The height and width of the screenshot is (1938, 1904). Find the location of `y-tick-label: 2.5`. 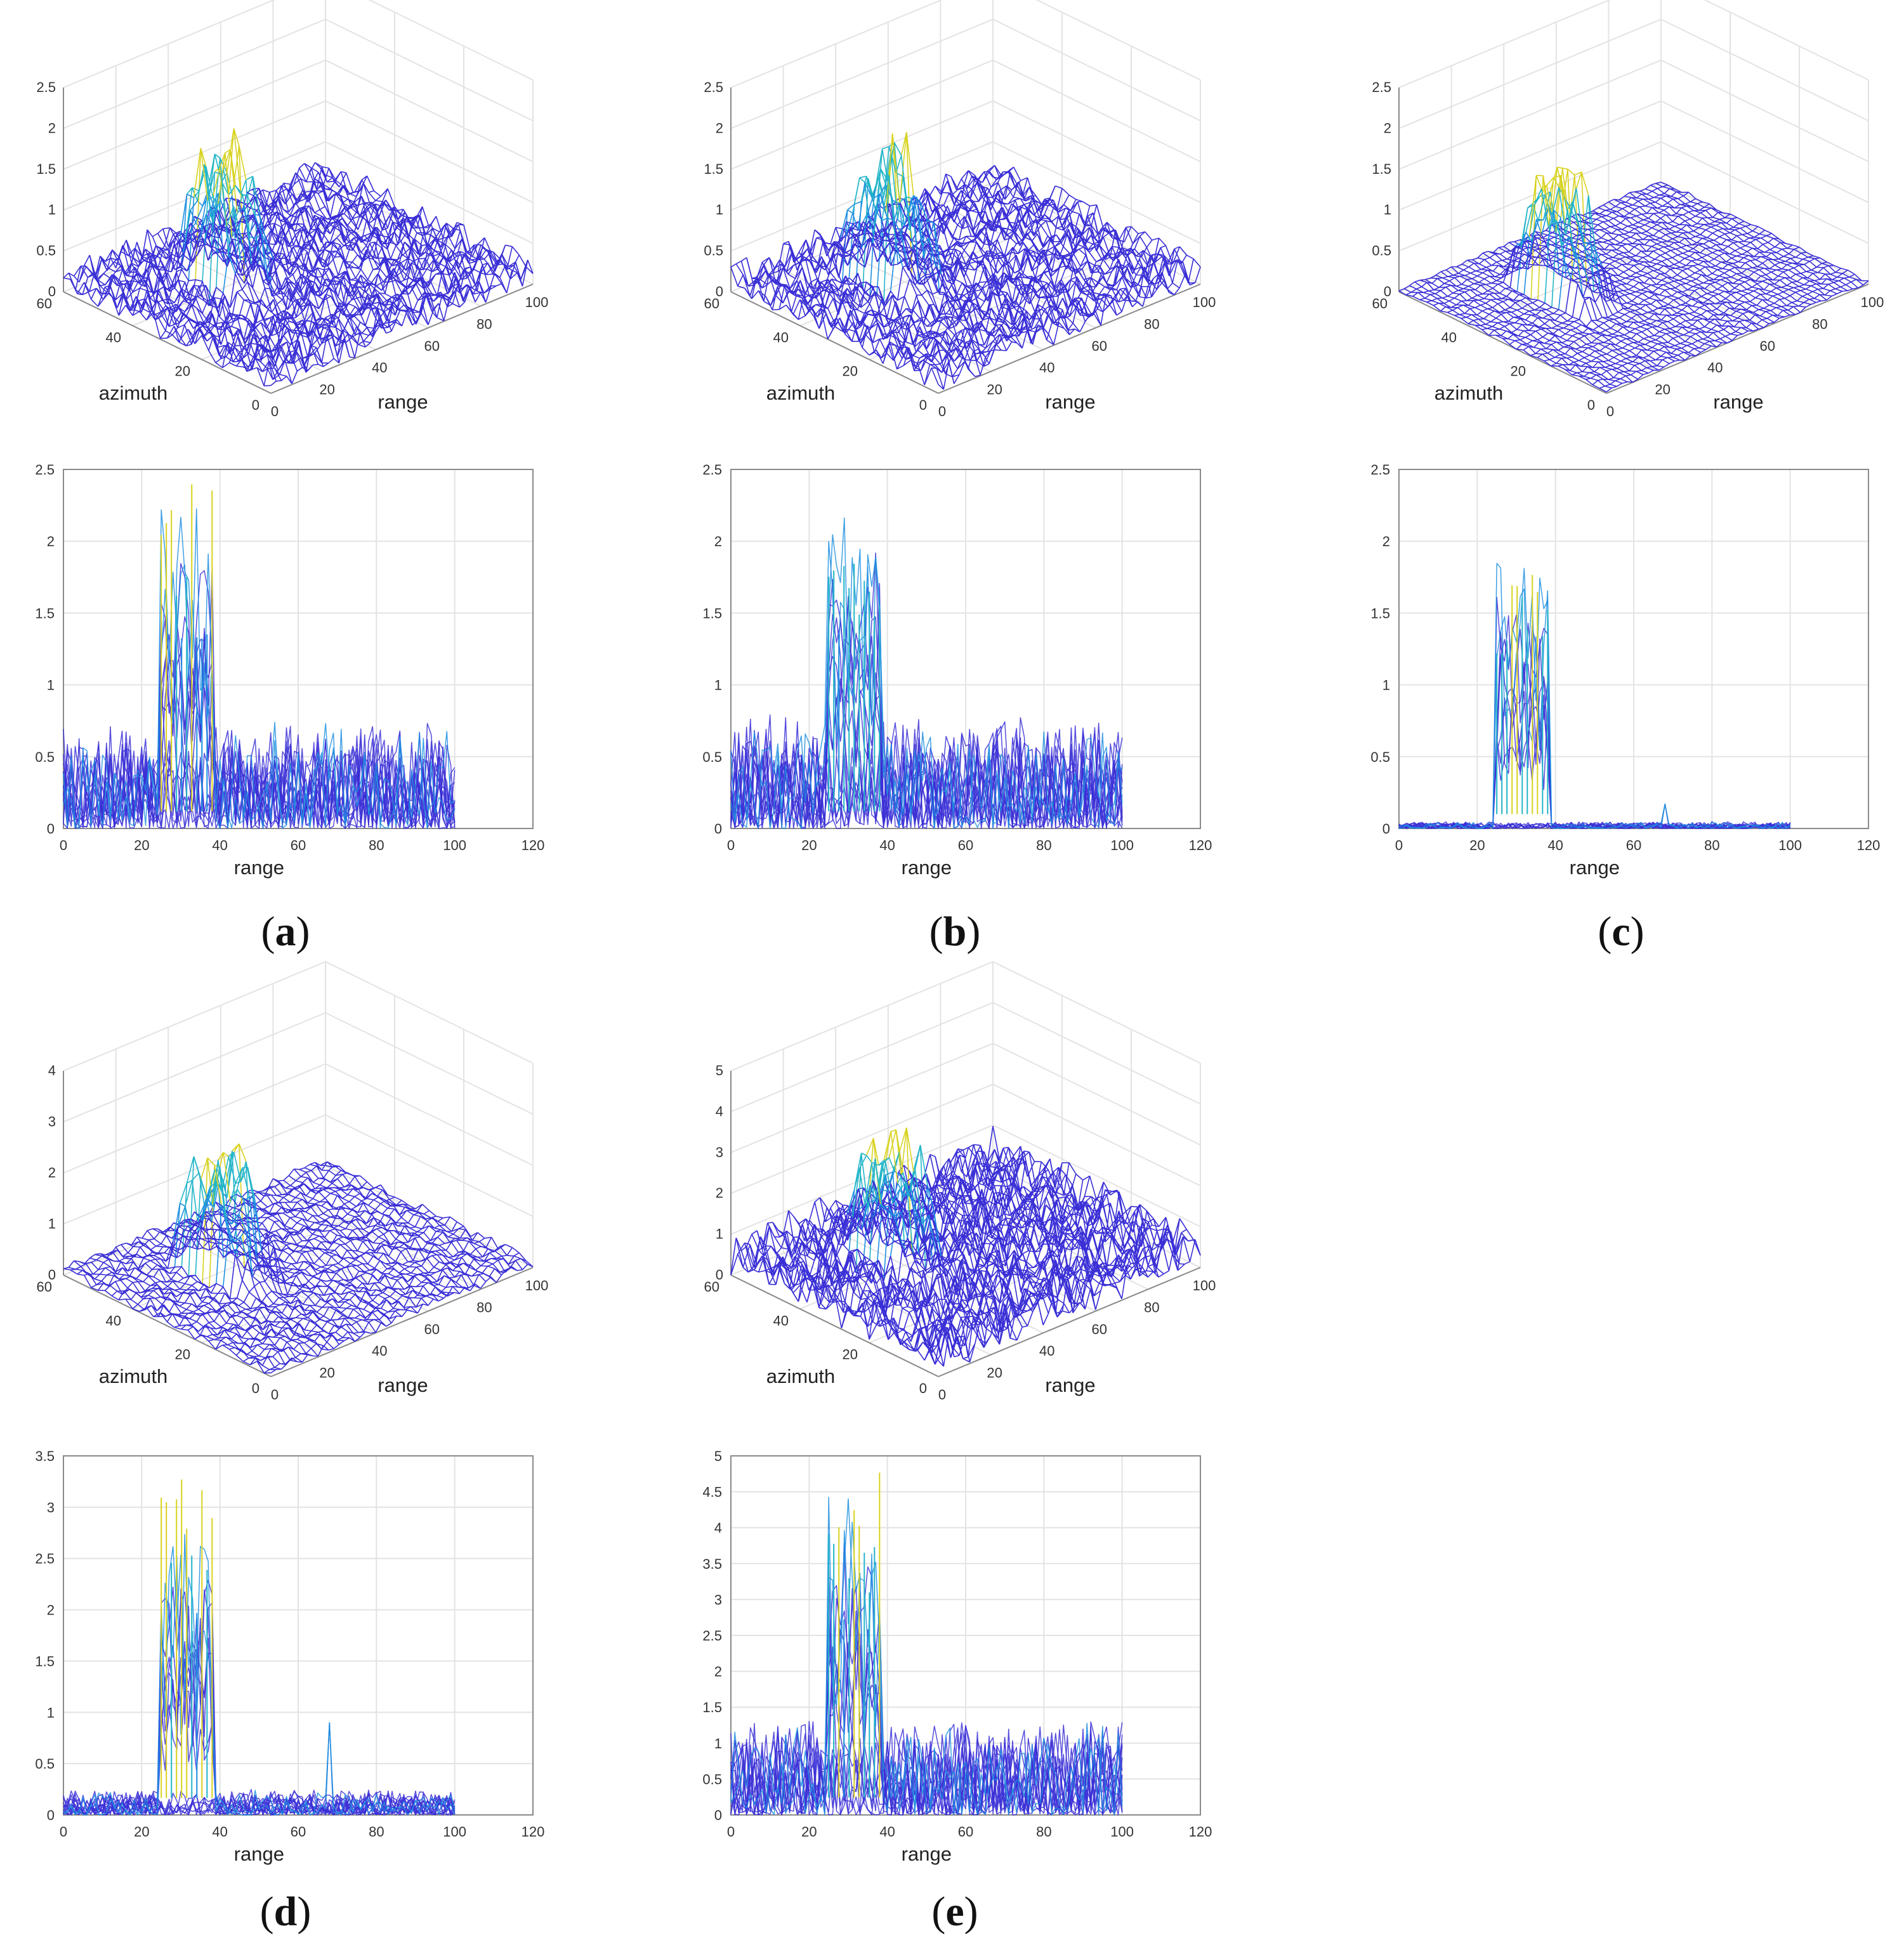

y-tick-label: 2.5 is located at coordinates (45, 470).